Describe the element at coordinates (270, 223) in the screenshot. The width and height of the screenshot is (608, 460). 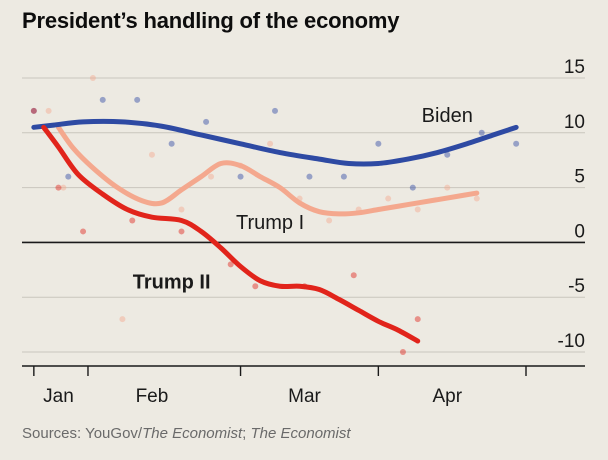
I see `series-label-trump-i: Trump I` at that location.